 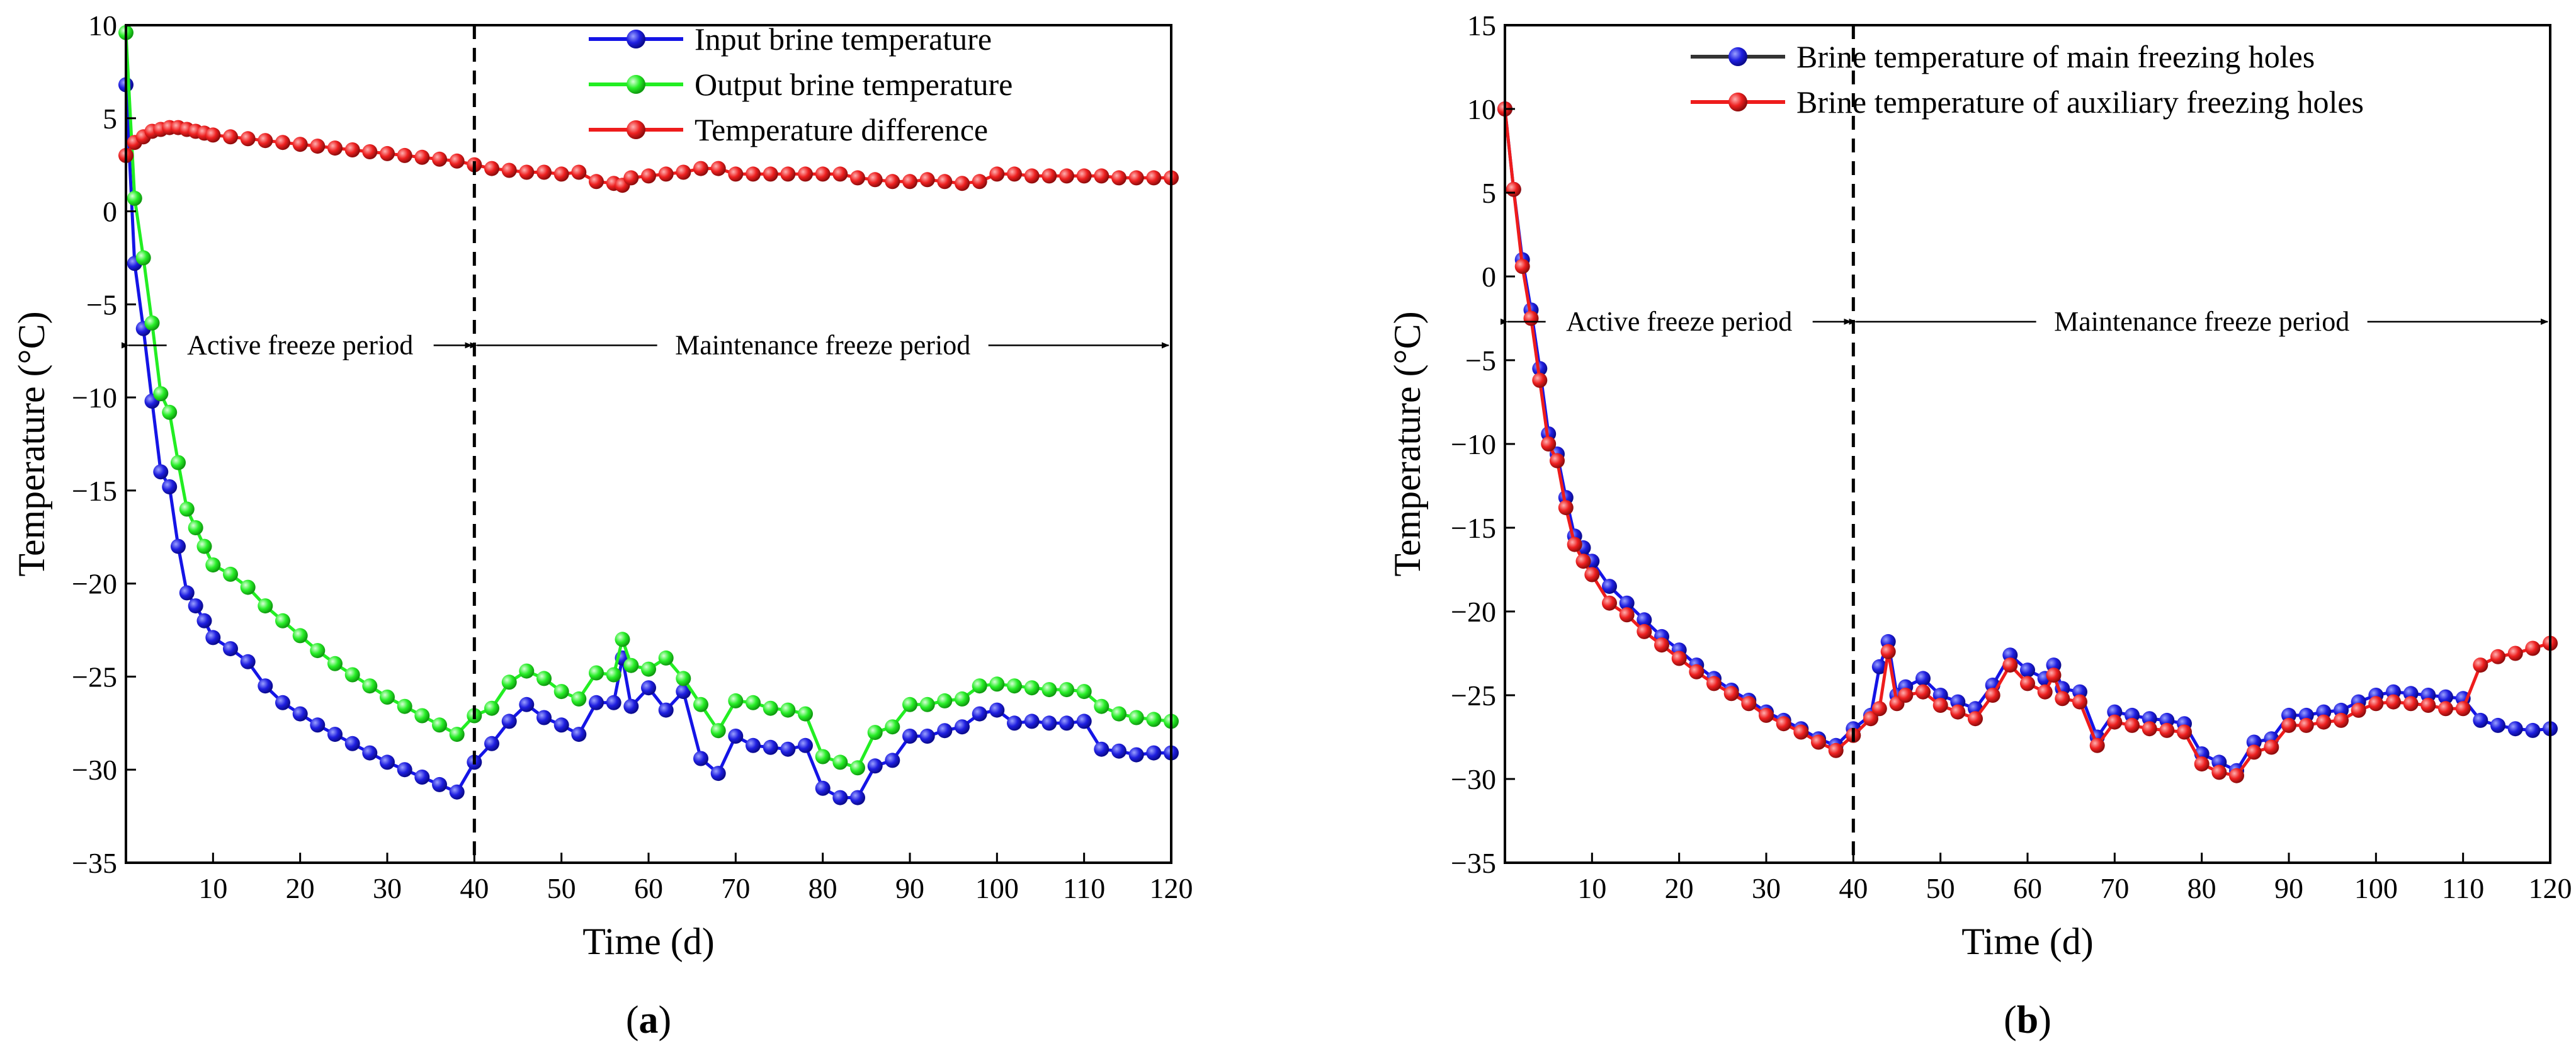 I want to click on x-tick-label: 80, so click(x=2201, y=888).